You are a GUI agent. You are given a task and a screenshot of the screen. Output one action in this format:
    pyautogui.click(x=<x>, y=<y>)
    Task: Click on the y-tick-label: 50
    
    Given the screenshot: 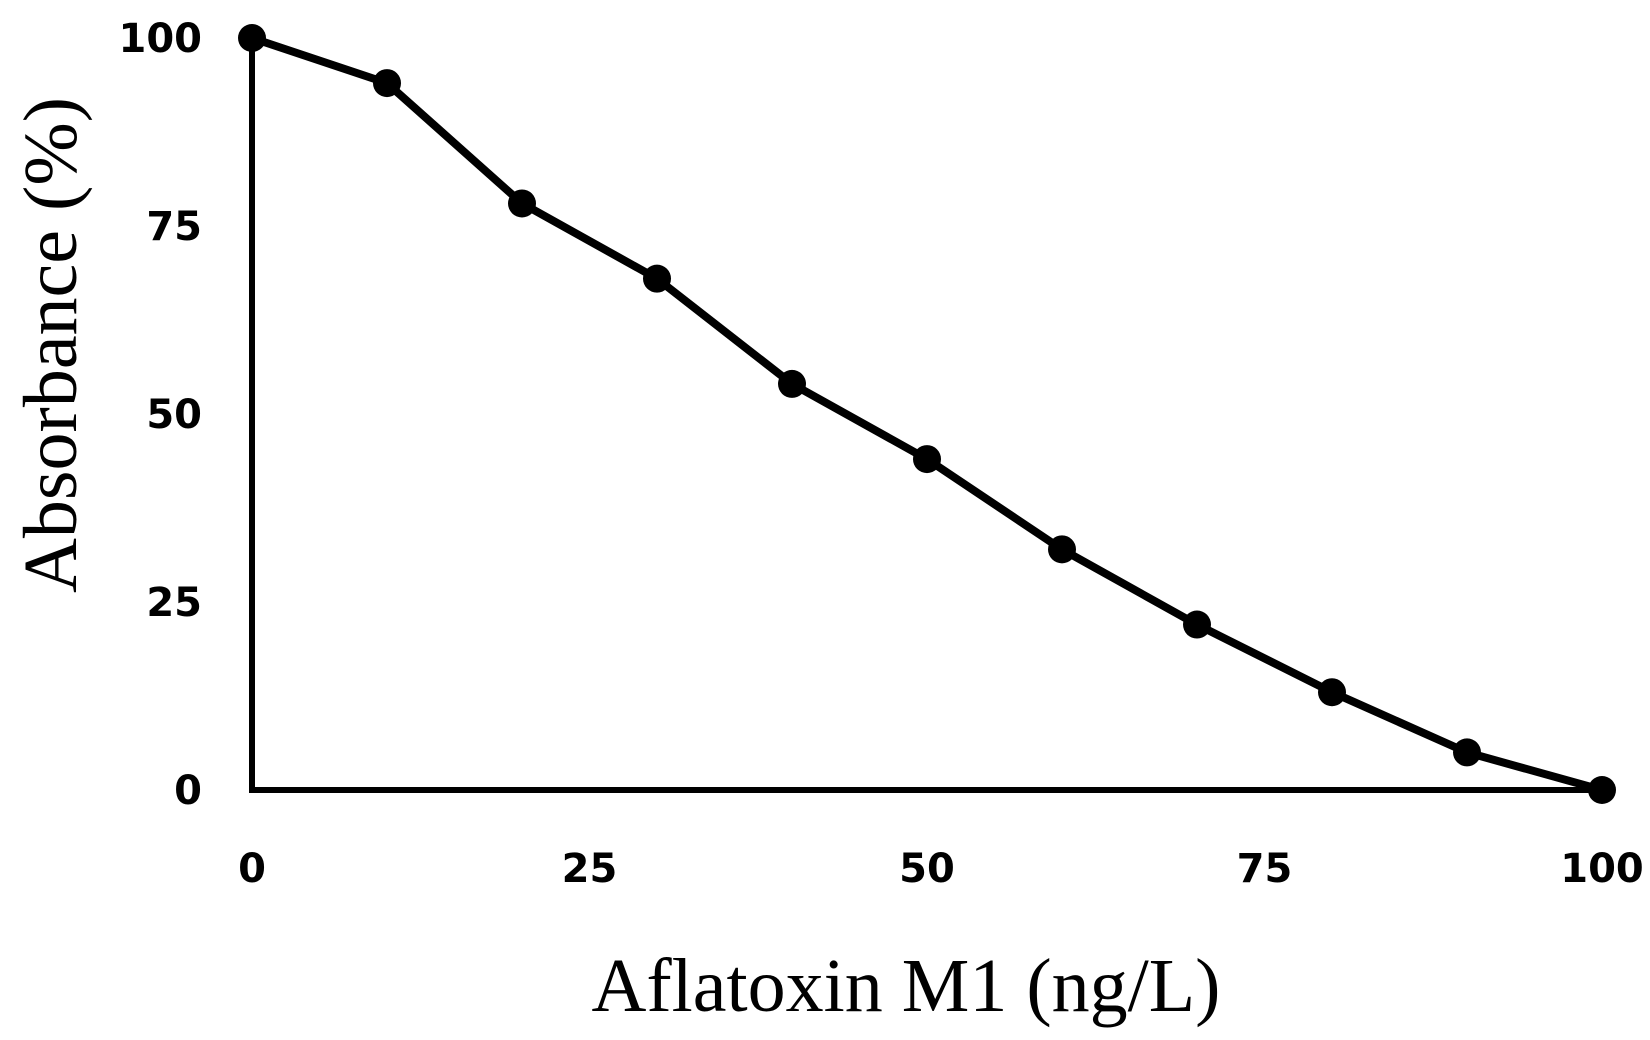 What is the action you would take?
    pyautogui.click(x=174, y=415)
    